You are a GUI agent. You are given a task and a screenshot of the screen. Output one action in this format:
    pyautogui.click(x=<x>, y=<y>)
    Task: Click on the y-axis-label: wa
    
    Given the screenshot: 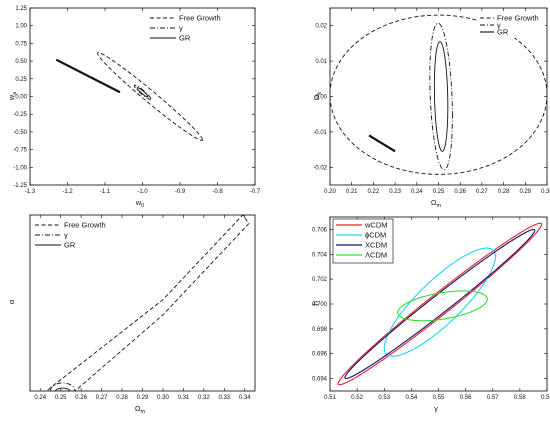 What is the action you would take?
    pyautogui.click(x=12, y=96)
    